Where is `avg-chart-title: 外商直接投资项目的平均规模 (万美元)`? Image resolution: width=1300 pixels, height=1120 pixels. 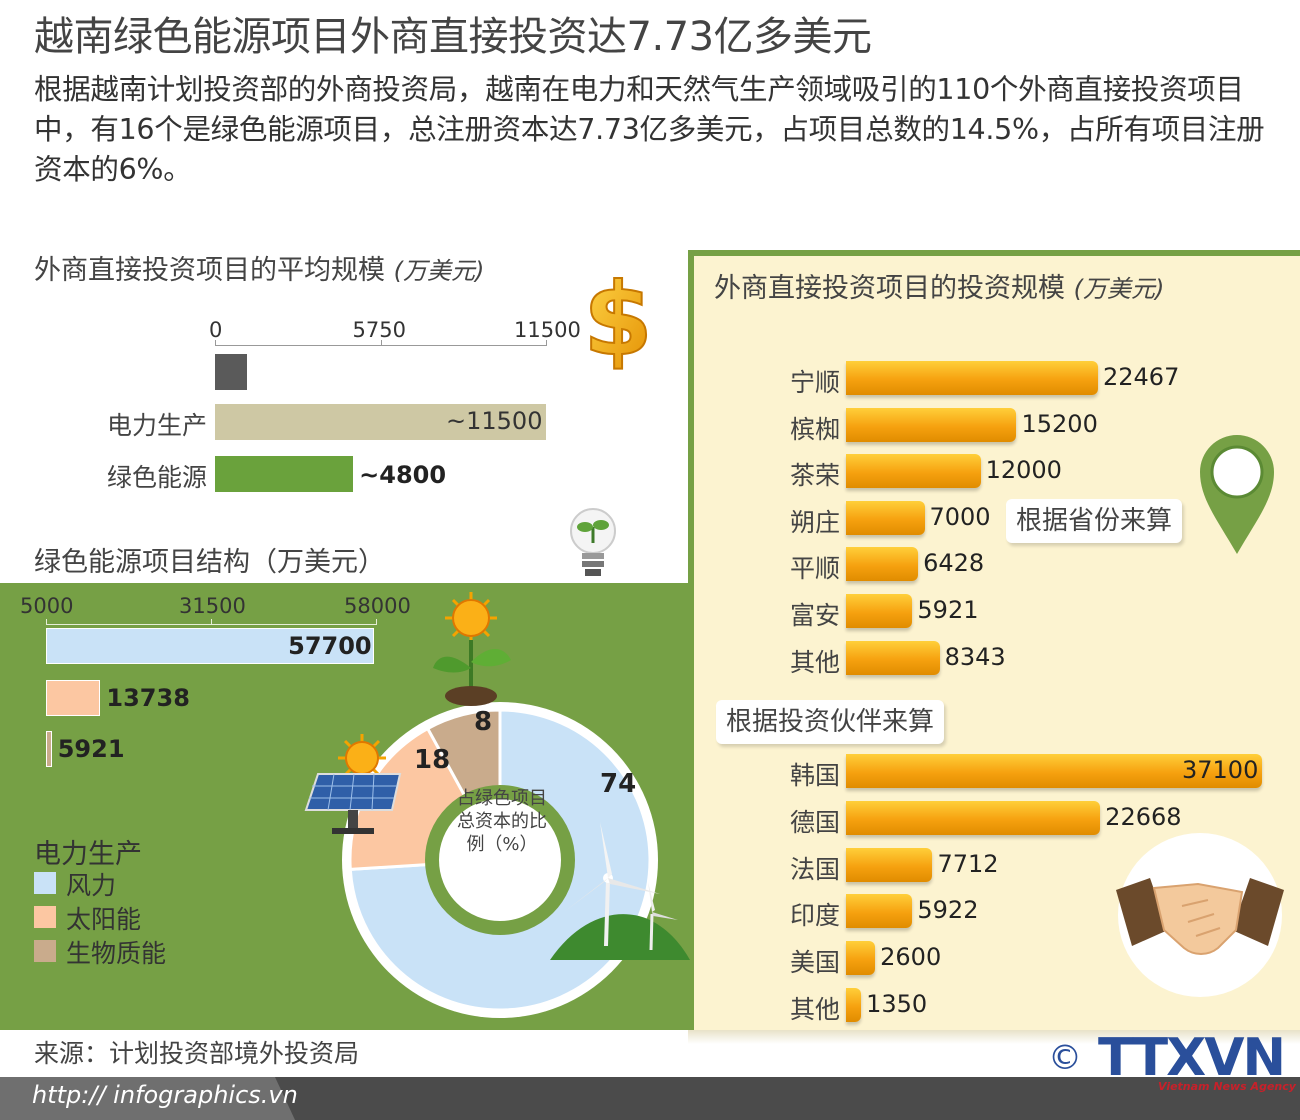
avg-chart-title: 外商直接投资项目的平均规模 (万美元) is located at coordinates (259, 267).